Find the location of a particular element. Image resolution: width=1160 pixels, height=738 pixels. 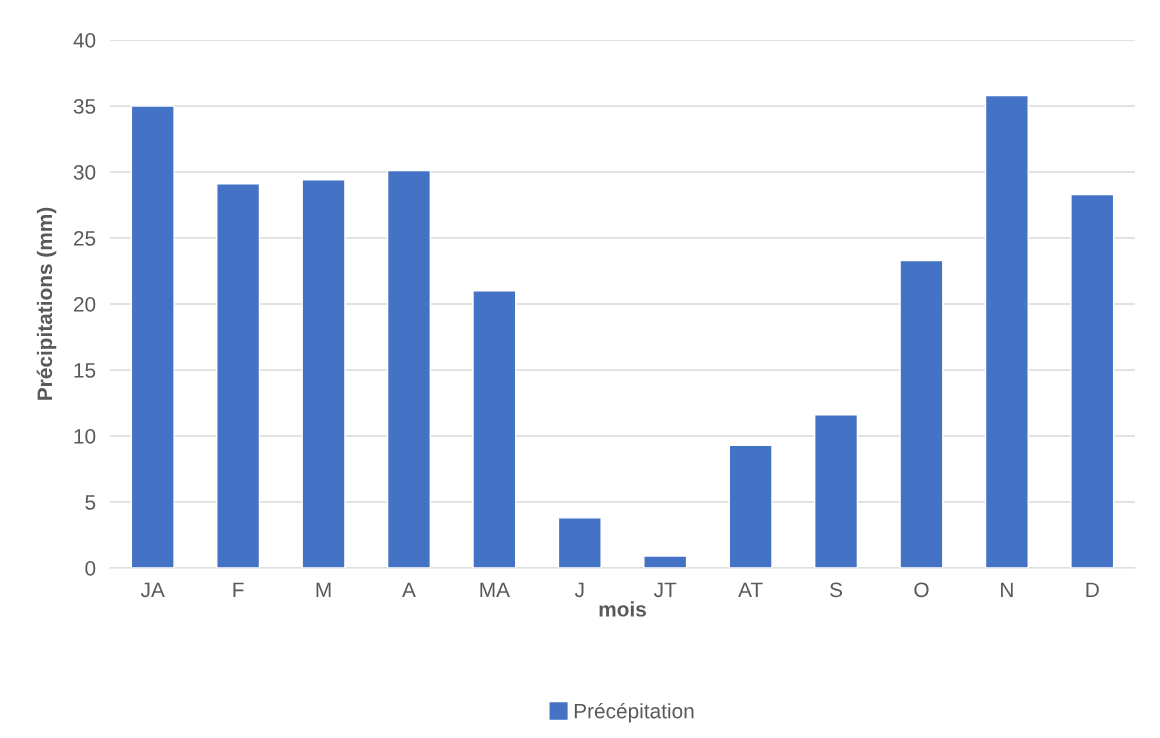

x-tick-label: N is located at coordinates (1007, 589).